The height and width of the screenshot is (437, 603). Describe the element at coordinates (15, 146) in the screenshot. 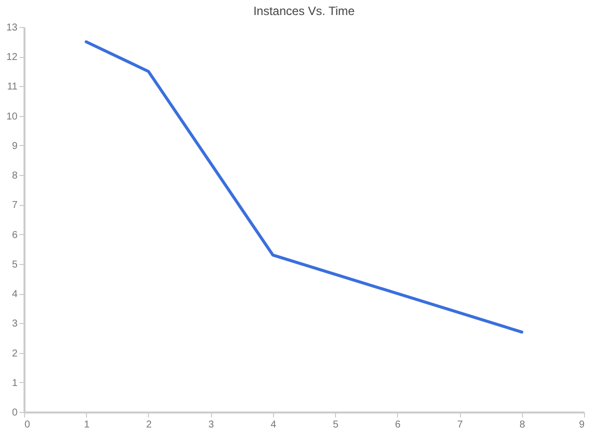

I see `y-tick-label: 9` at that location.